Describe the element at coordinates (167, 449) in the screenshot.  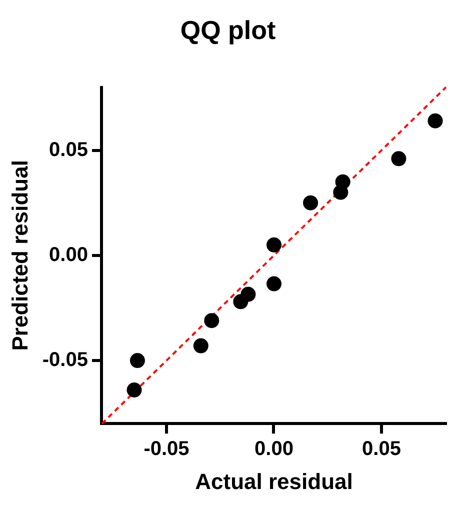
I see `x-tick-label: -0.05` at that location.